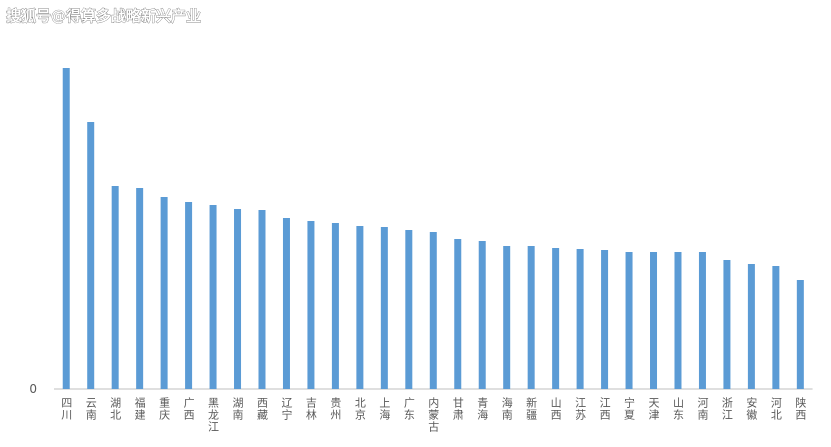 The width and height of the screenshot is (831, 447). Describe the element at coordinates (775, 409) in the screenshot. I see `x-tick-label: 河北` at that location.